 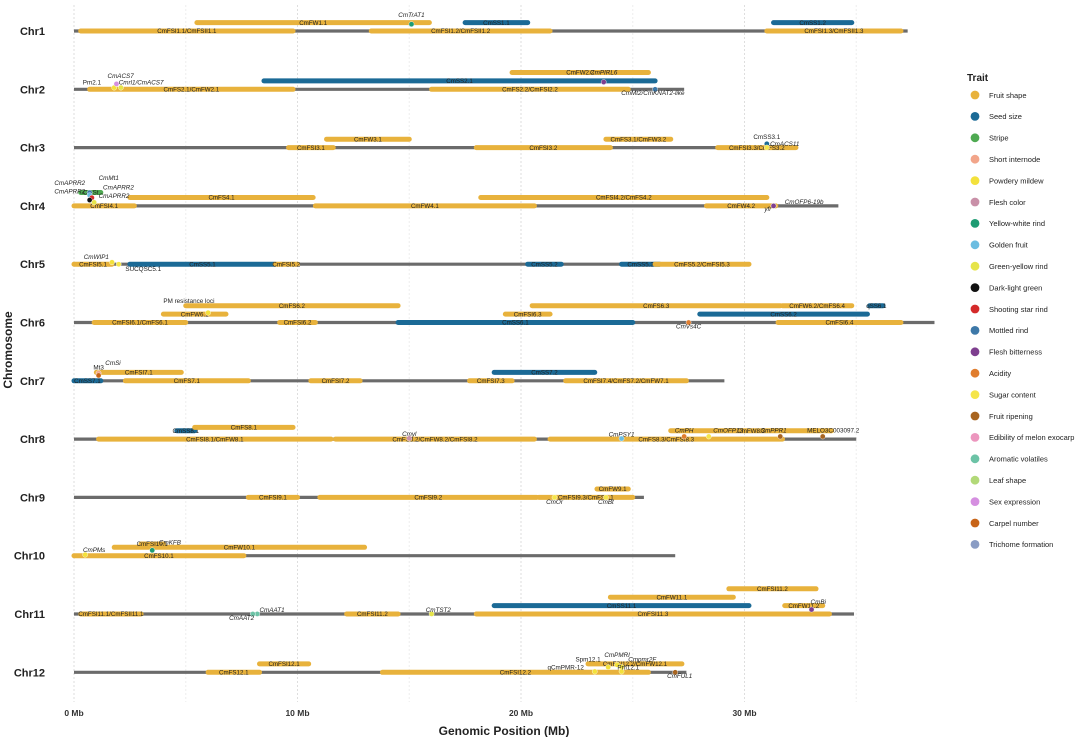 I want to click on legend-entry-label: Green-yellow rind, so click(x=1018, y=266).